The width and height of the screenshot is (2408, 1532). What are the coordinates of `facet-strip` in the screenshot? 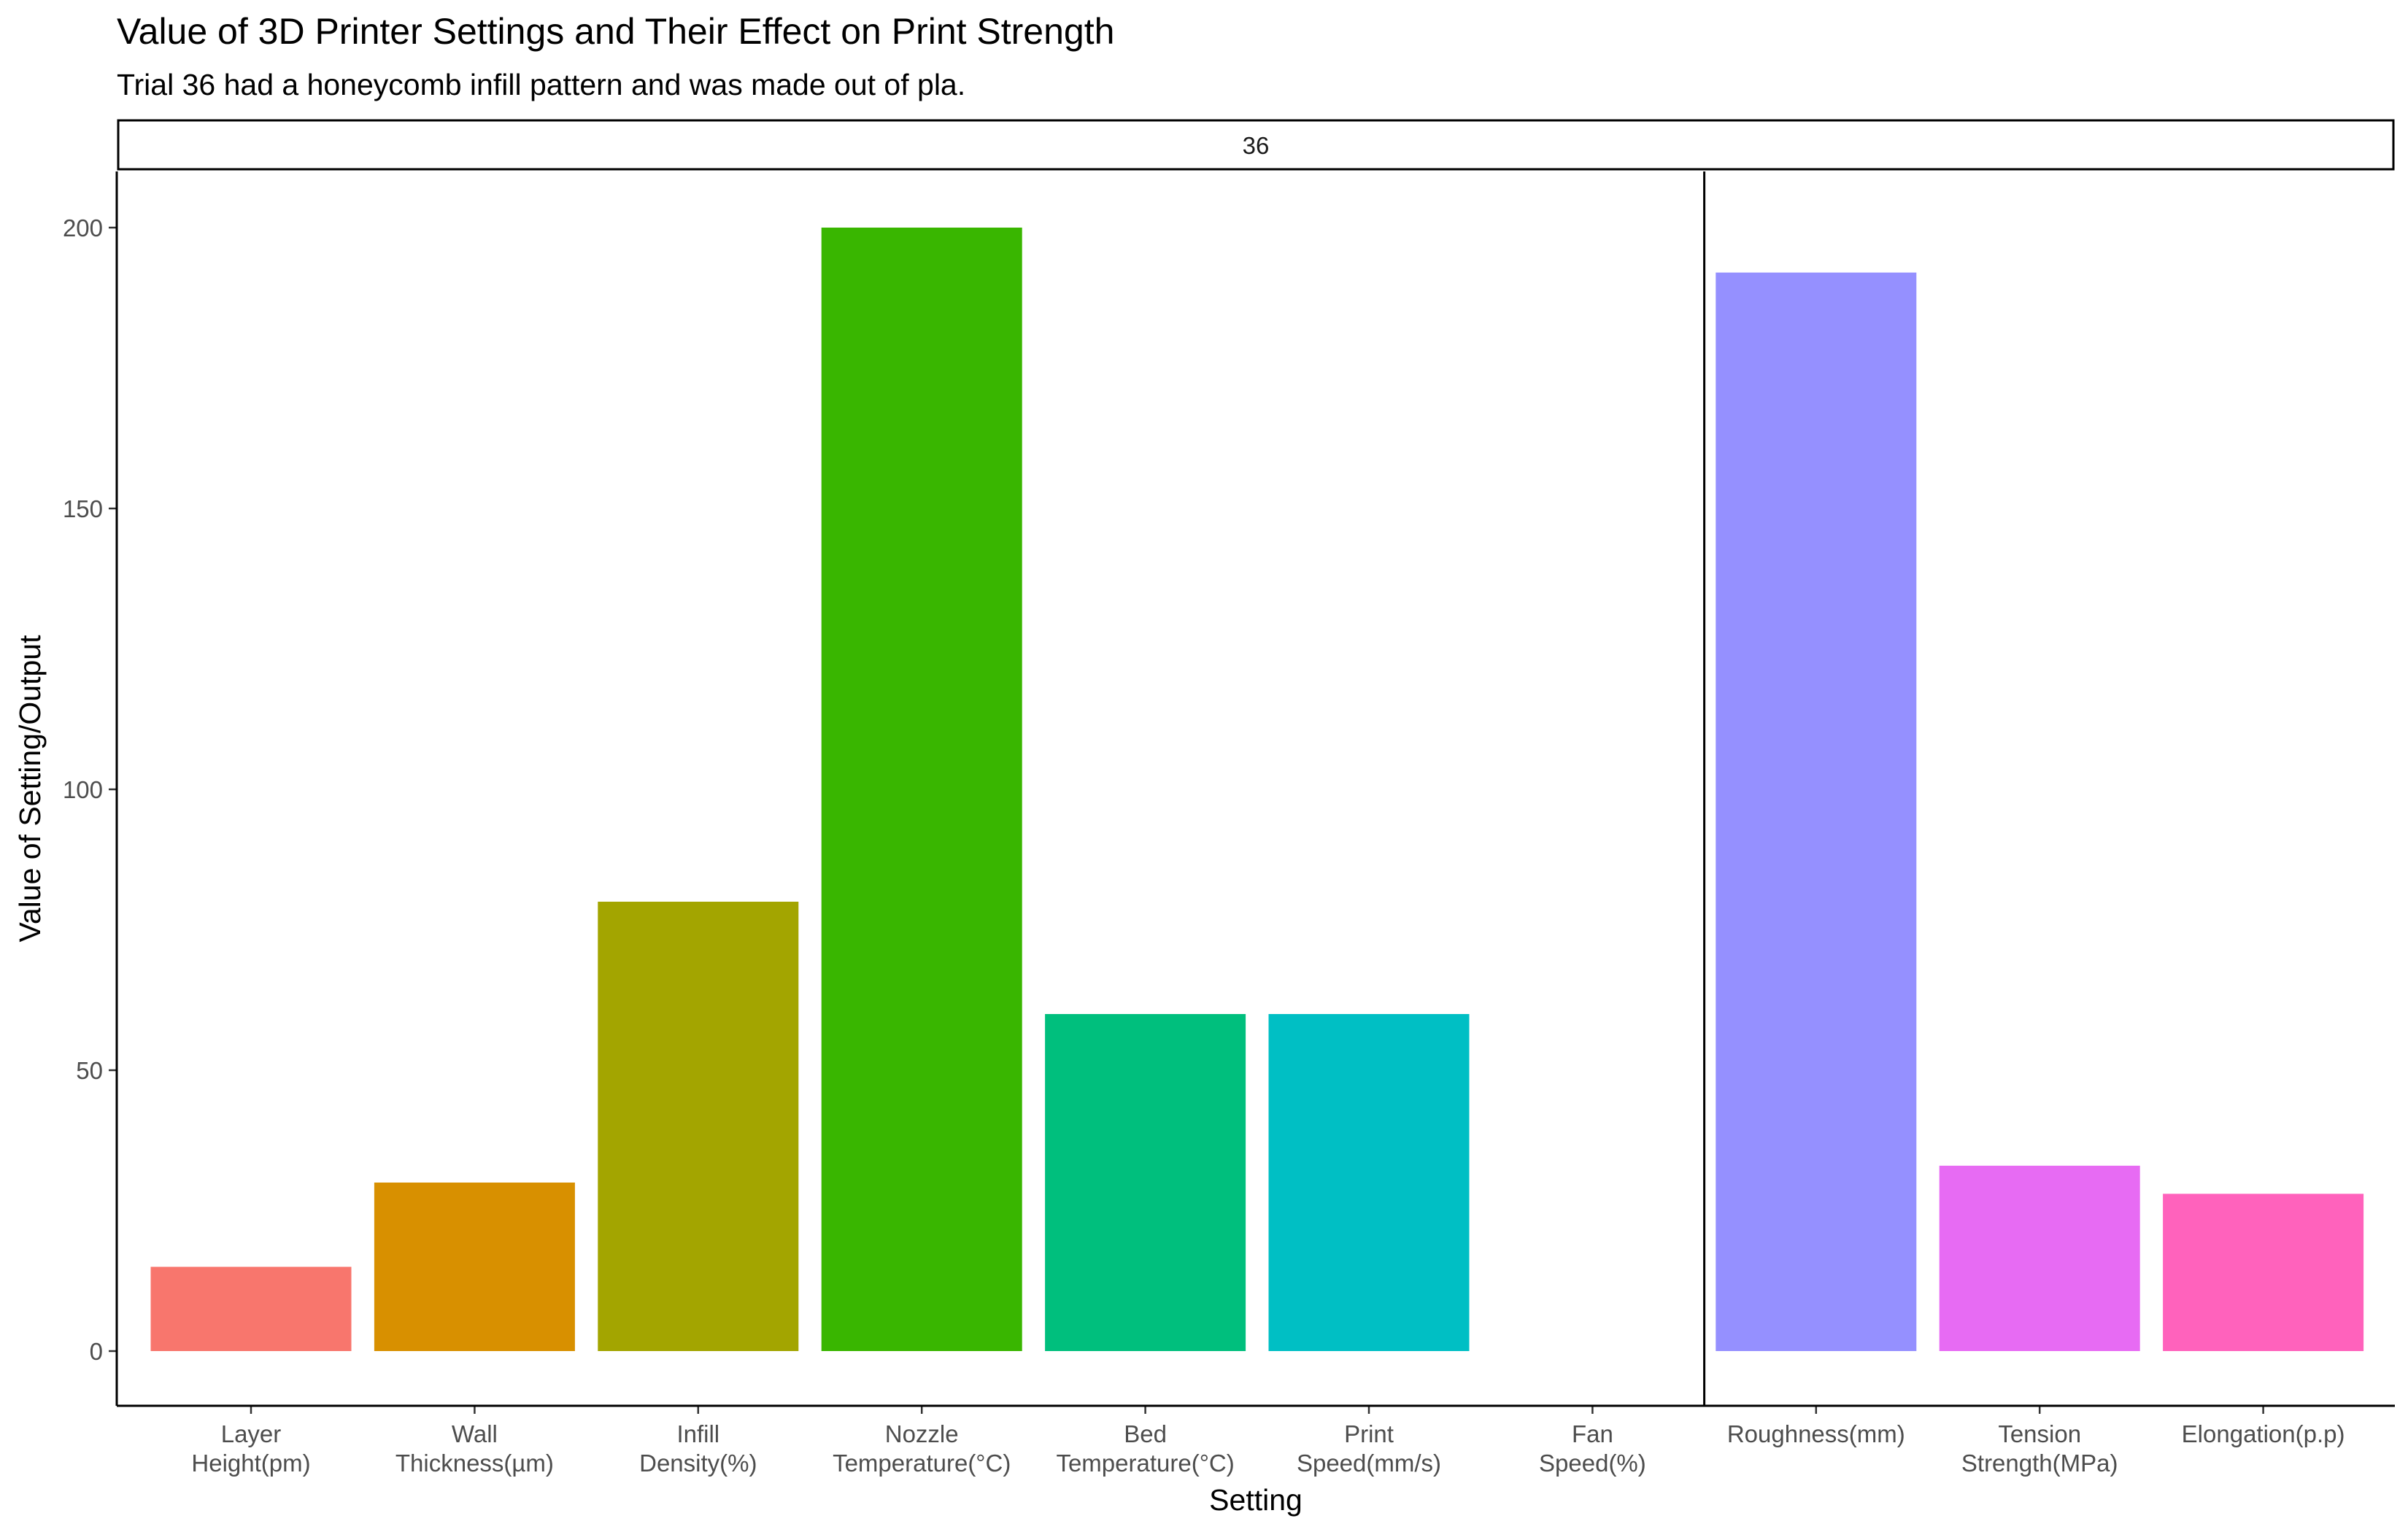 It's located at (1256, 145).